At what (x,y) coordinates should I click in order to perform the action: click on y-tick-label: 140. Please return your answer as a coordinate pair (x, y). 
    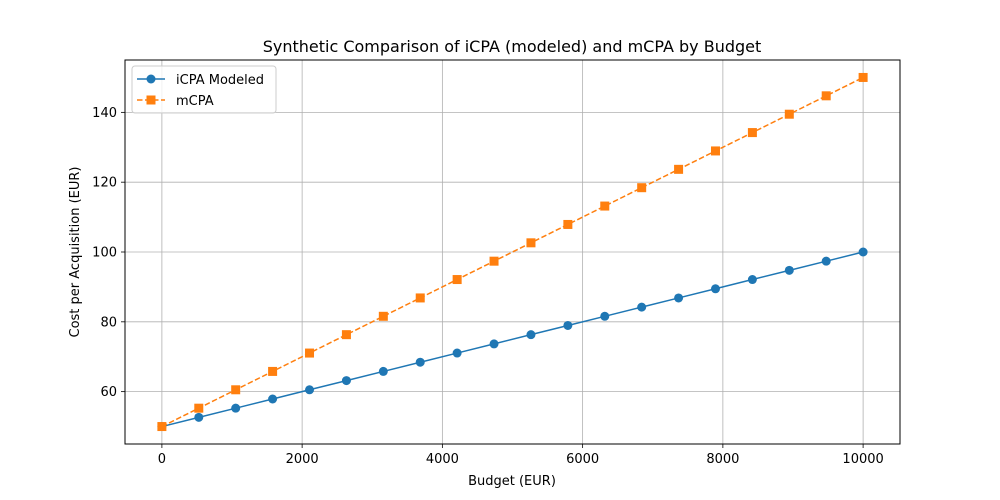
    Looking at the image, I should click on (104, 113).